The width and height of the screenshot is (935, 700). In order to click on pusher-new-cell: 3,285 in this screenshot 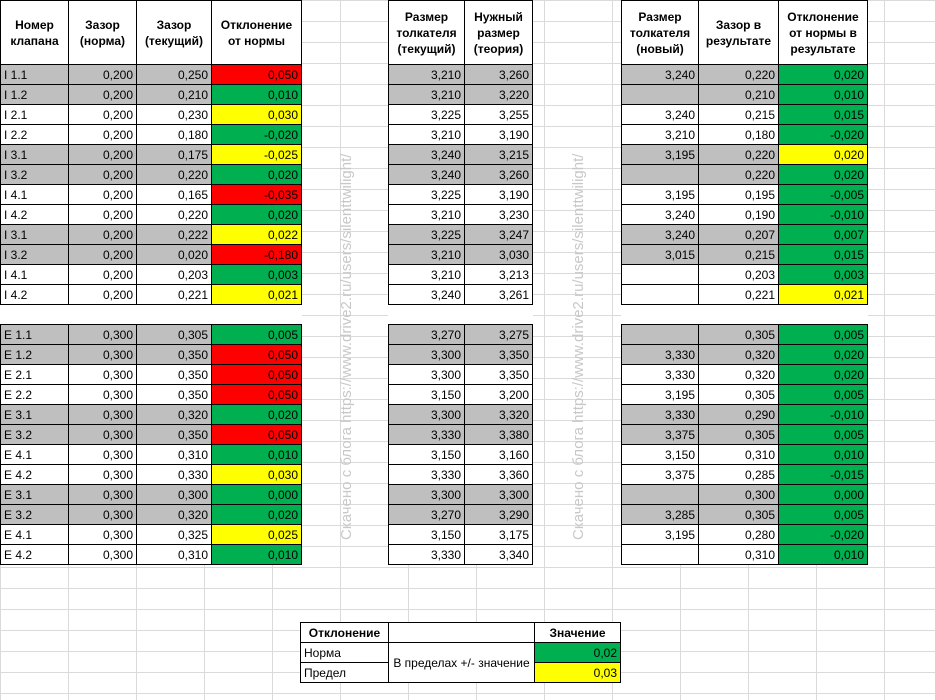, I will do `click(660, 514)`.